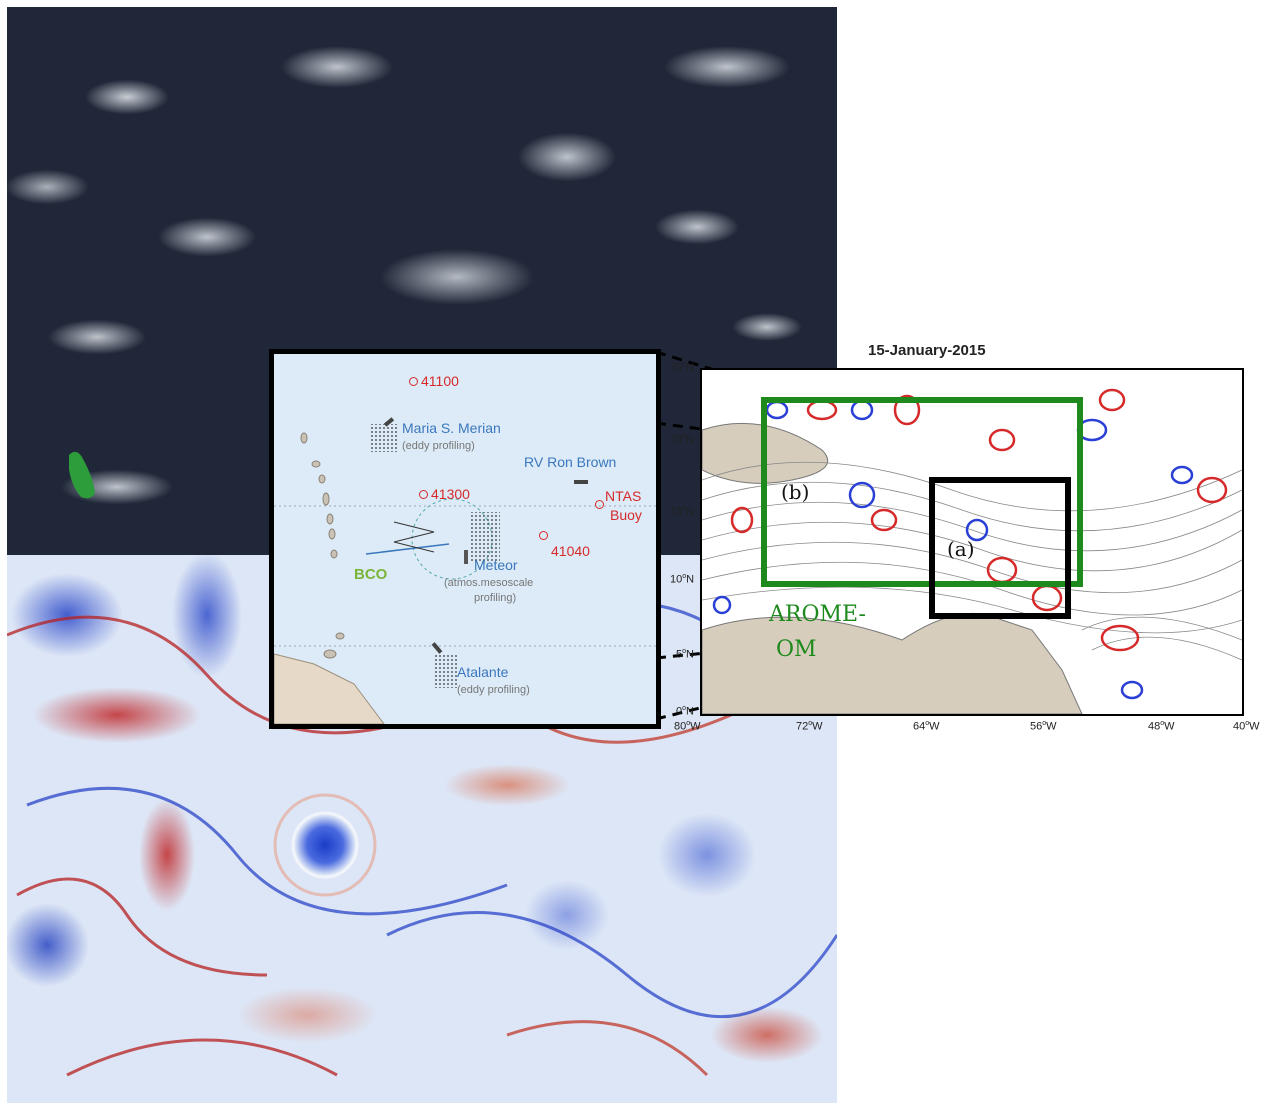  Describe the element at coordinates (495, 598) in the screenshot. I see `ship-note: profiling)` at that location.